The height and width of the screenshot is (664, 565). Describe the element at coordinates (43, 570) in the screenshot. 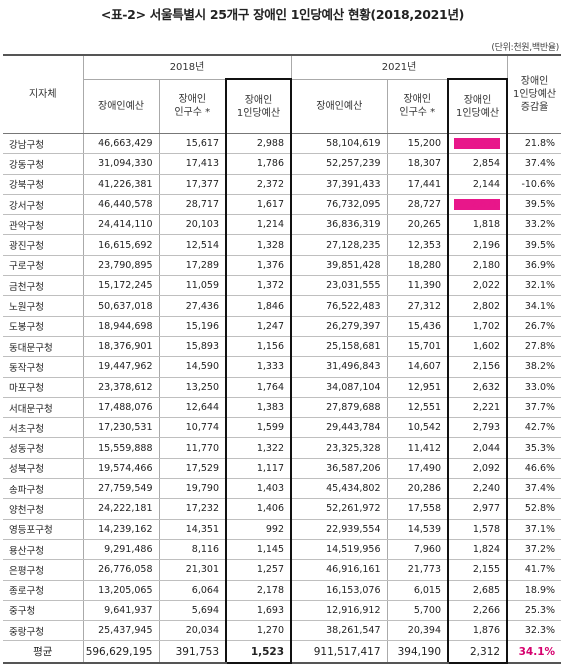

I see `cell-district: 은평구청` at that location.